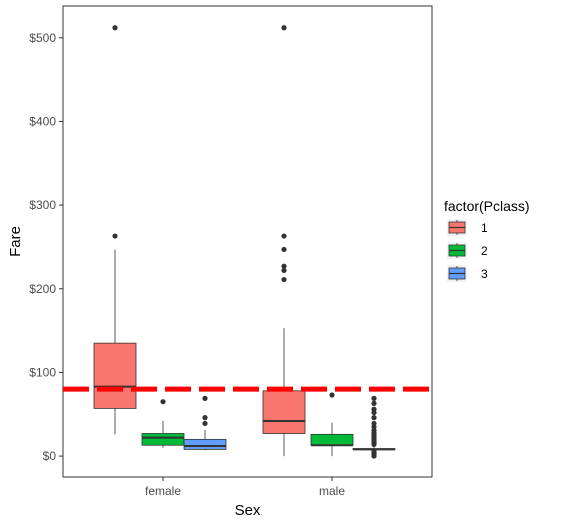 Image resolution: width=567 pixels, height=523 pixels. Describe the element at coordinates (115, 230) in the screenshot. I see `box-class1-female` at that location.